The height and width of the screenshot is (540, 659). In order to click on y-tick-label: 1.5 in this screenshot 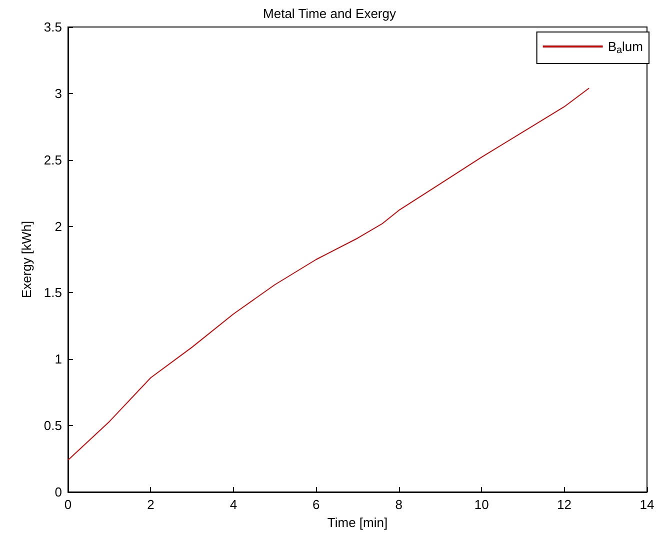, I will do `click(53, 292)`.